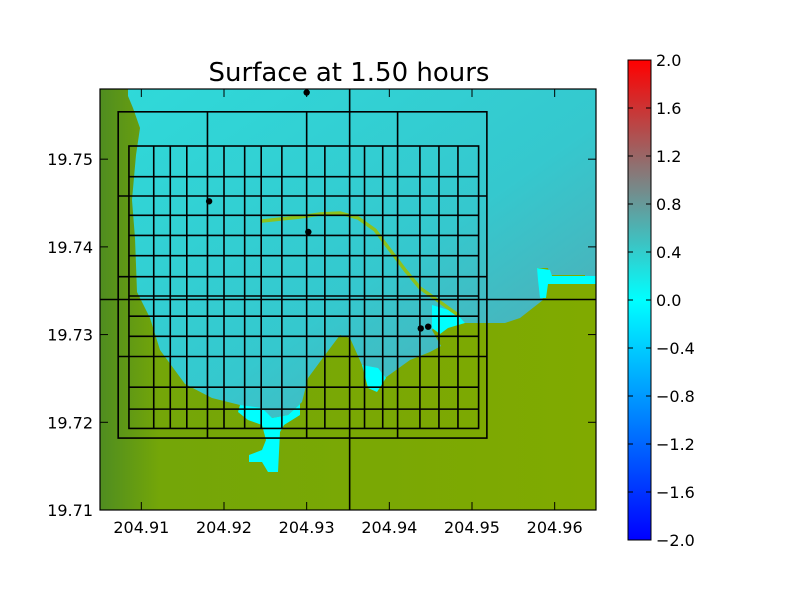 The height and width of the screenshot is (600, 800). I want to click on x-tick-label: 204.96, so click(555, 527).